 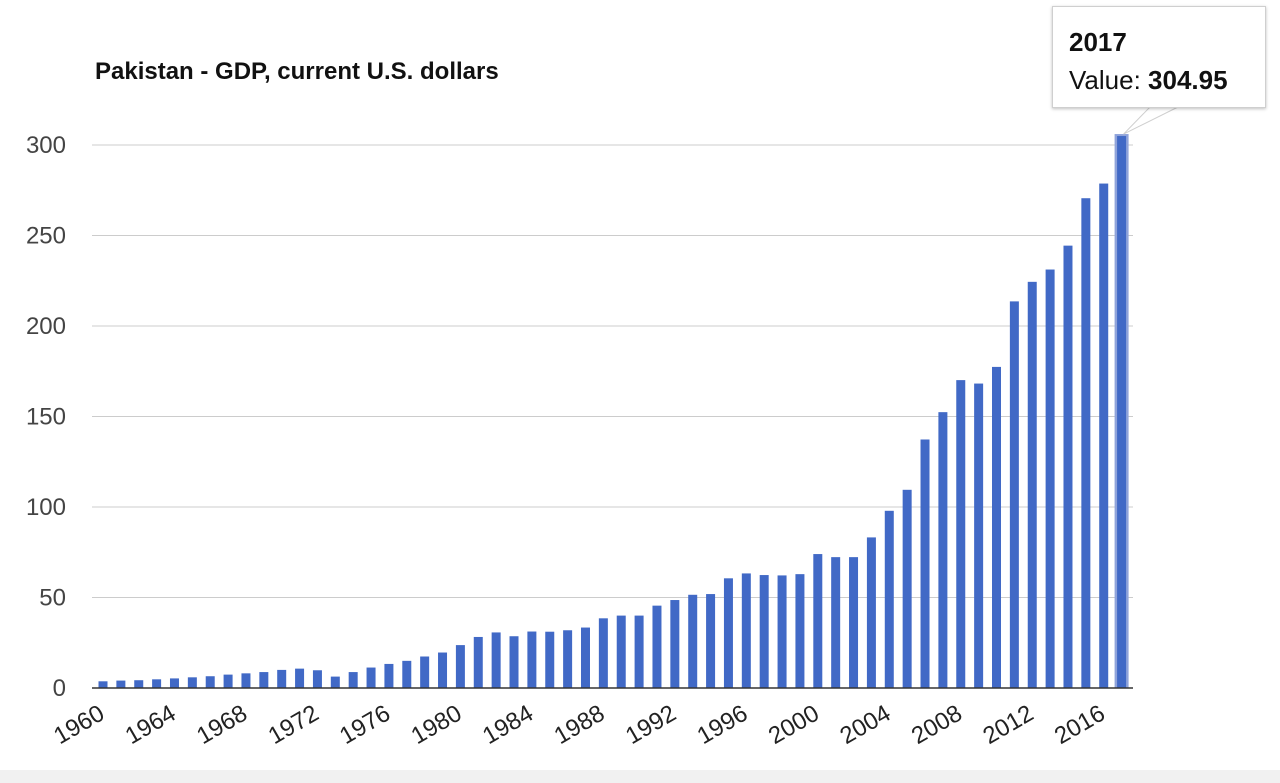 I want to click on tooltip-value-line: Value: 304.95, so click(x=1148, y=80).